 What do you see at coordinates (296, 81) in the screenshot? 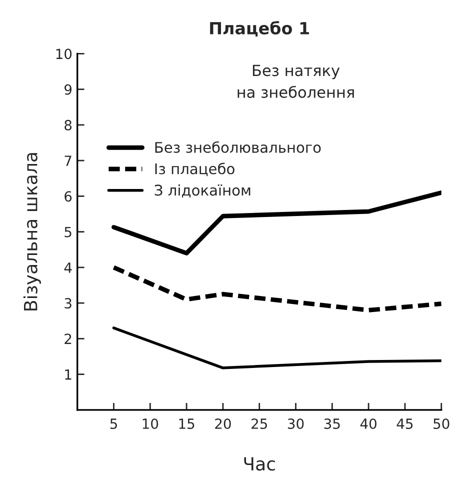
I see `annotation: Без натяку на знеболення` at bounding box center [296, 81].